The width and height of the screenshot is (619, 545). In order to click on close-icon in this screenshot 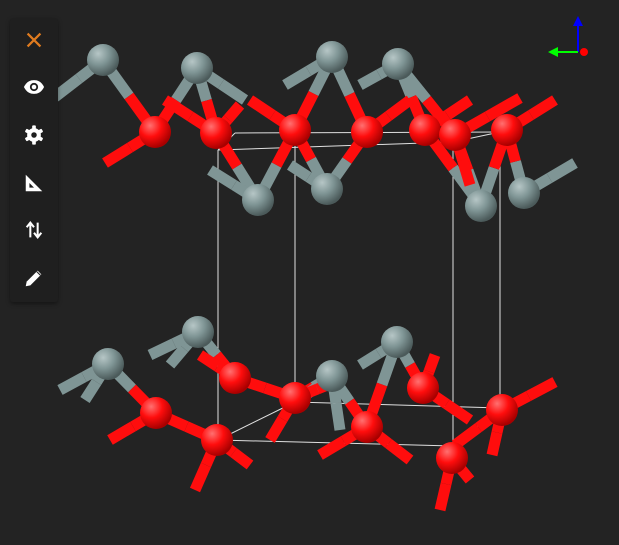, I will do `click(34, 40)`.